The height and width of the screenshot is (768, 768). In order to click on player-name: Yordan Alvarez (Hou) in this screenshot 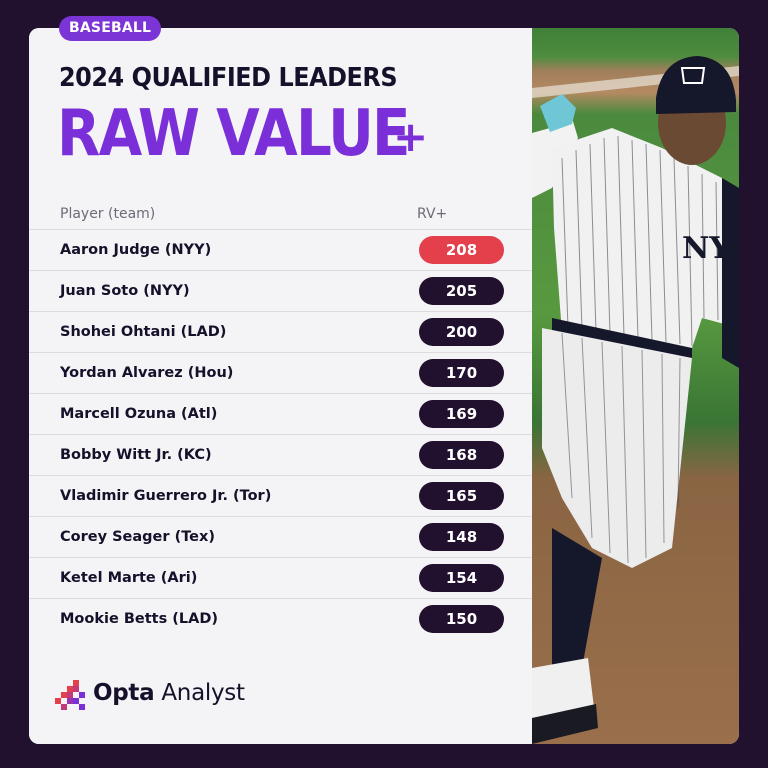, I will do `click(147, 373)`.